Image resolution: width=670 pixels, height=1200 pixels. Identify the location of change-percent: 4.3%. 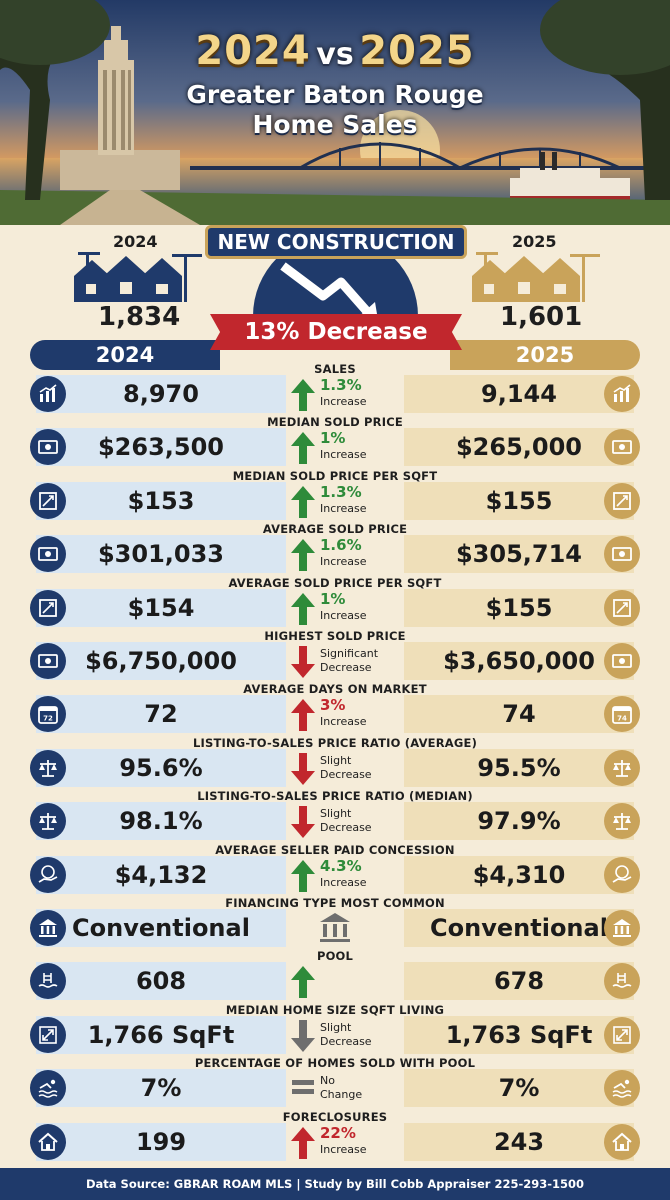
(341, 865).